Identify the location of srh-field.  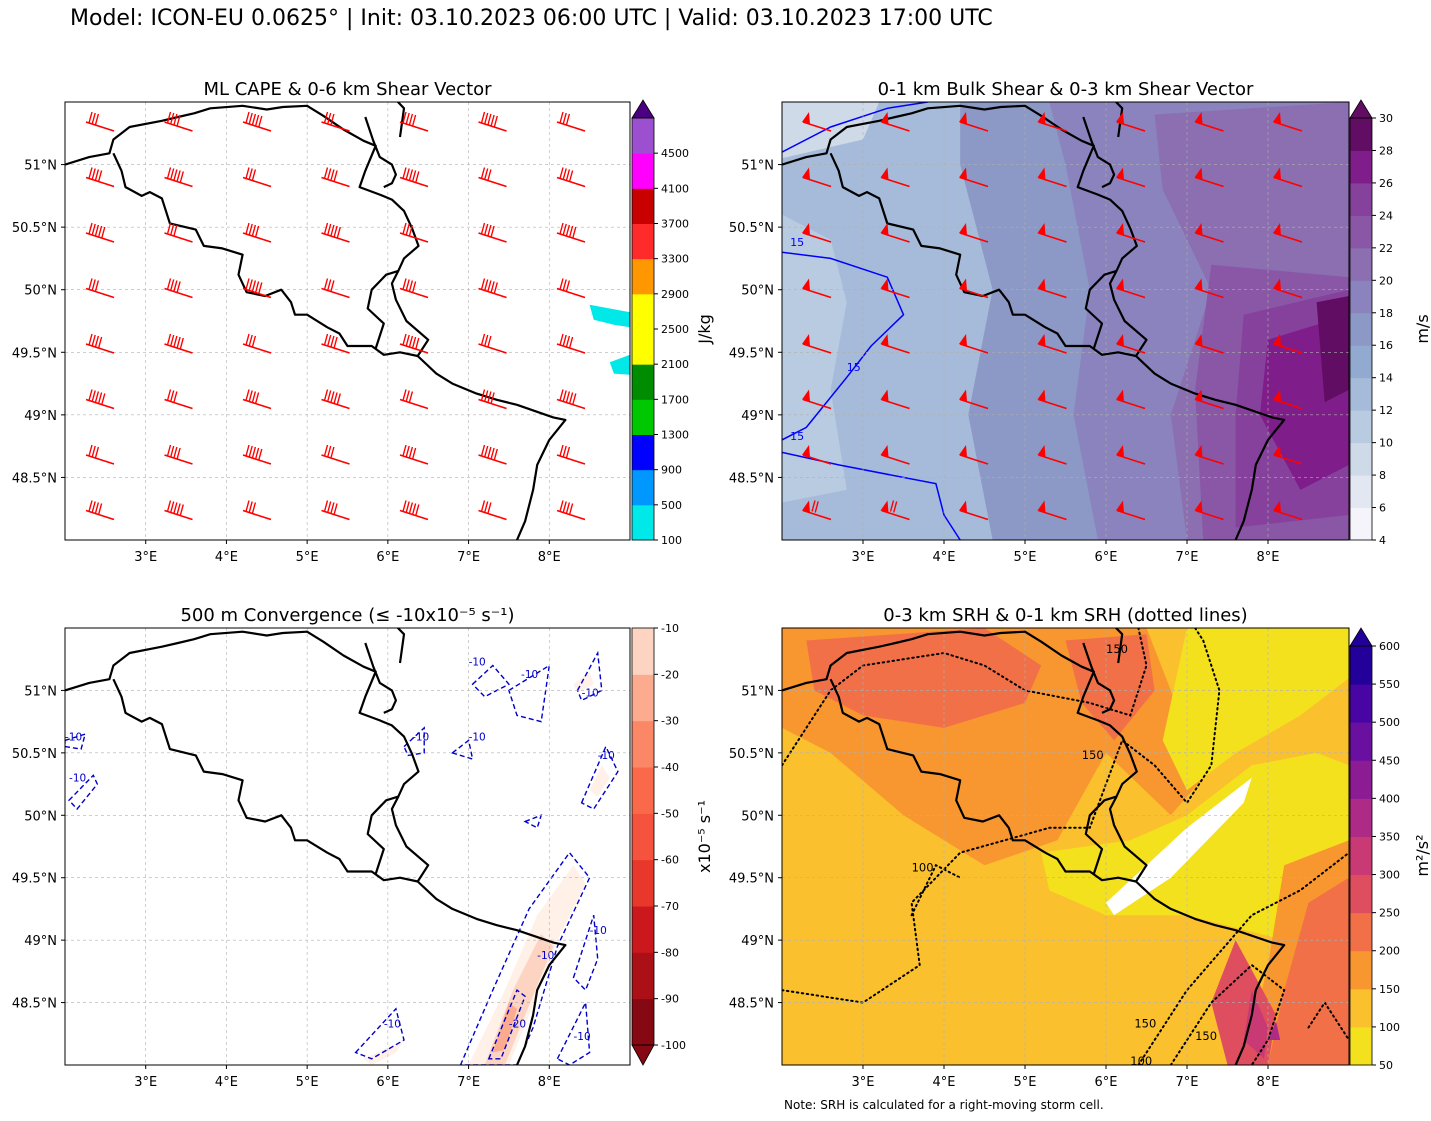
(1308, 971).